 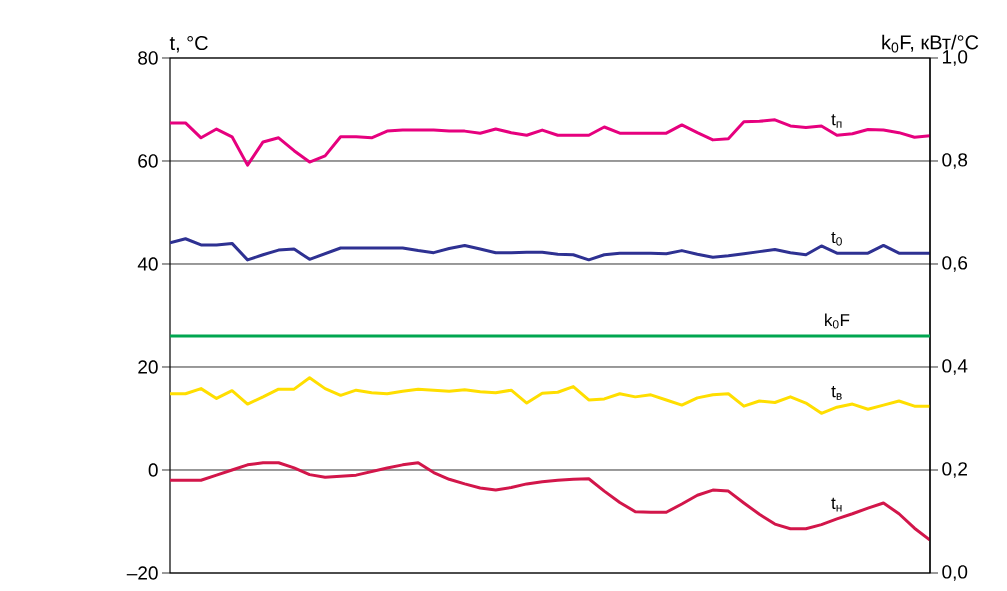 What do you see at coordinates (955, 58) in the screenshot?
I see `y2-tick-label: 1,0` at bounding box center [955, 58].